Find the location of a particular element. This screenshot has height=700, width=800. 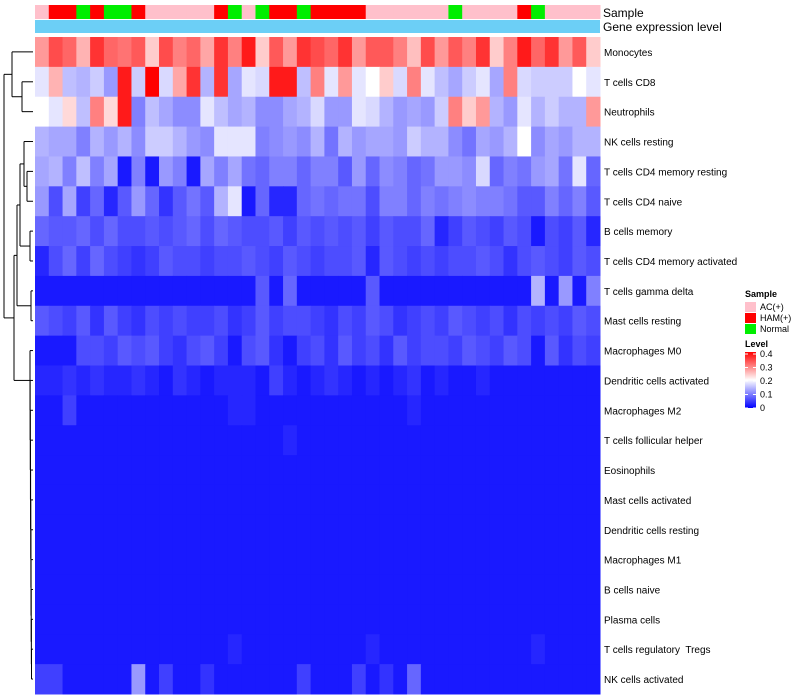

row-label: B cells naive is located at coordinates (632, 590).